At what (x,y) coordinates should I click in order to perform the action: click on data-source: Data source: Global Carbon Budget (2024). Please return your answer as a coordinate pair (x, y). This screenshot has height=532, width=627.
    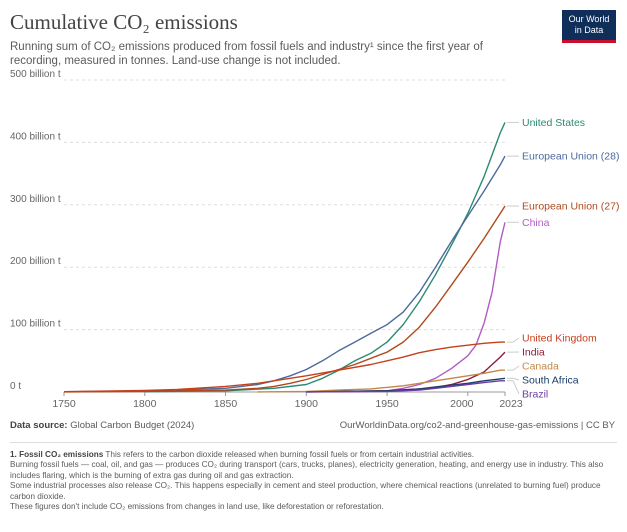
    Looking at the image, I should click on (102, 425).